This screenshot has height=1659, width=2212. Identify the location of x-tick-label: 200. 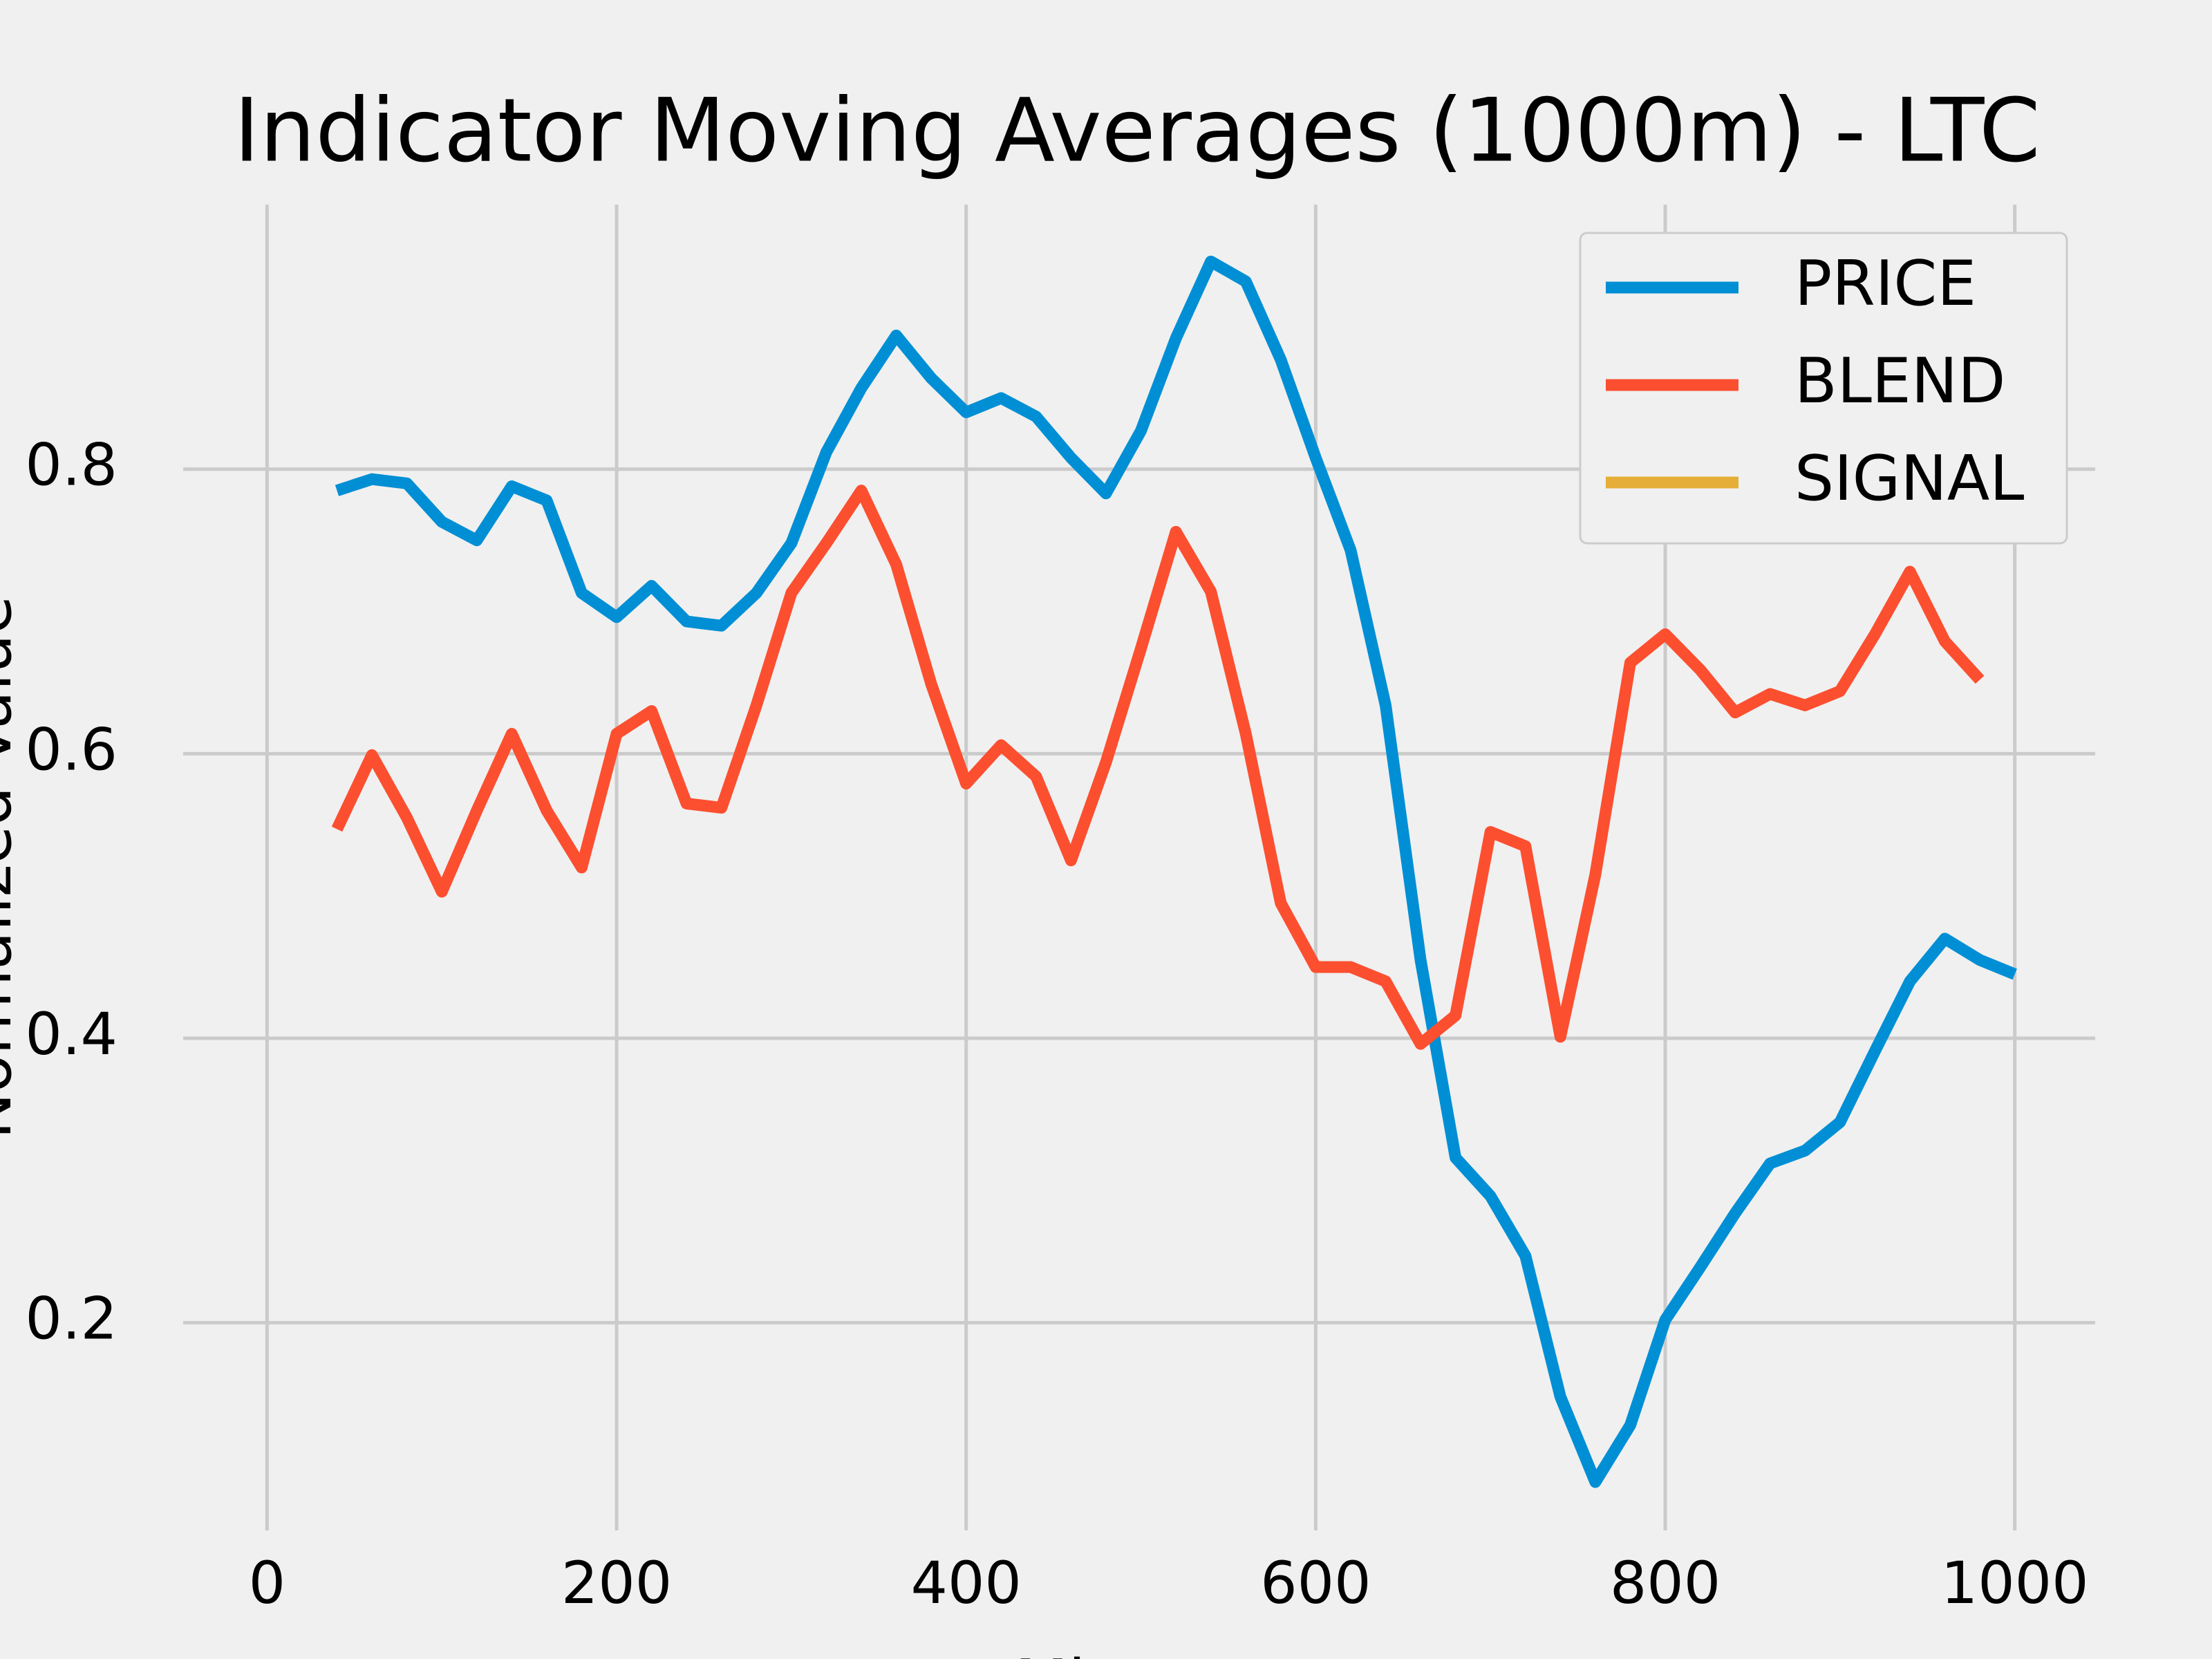
(616, 1583).